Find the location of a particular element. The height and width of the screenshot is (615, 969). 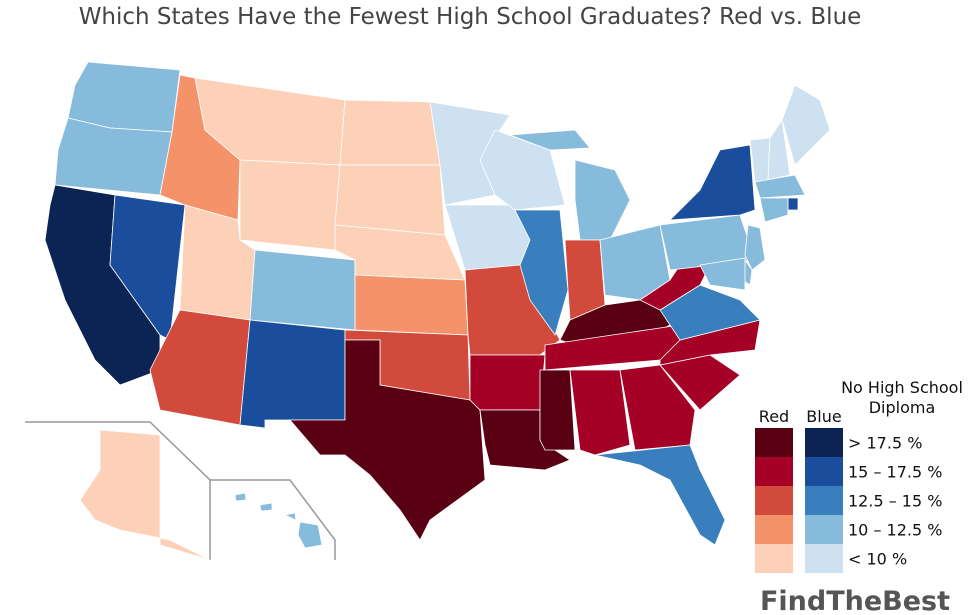

brand: FindTheBest is located at coordinates (855, 600).